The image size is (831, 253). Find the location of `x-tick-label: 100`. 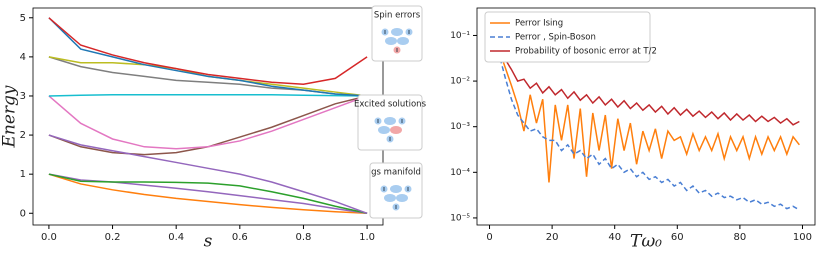

x-tick-label: 100 is located at coordinates (802, 237).